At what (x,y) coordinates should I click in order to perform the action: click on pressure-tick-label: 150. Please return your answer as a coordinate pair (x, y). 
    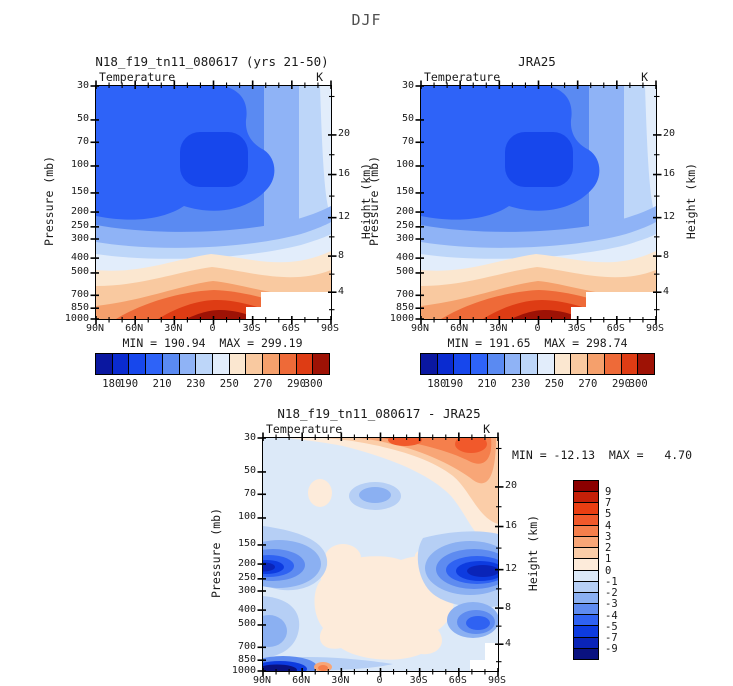
    Looking at the image, I should click on (79, 192).